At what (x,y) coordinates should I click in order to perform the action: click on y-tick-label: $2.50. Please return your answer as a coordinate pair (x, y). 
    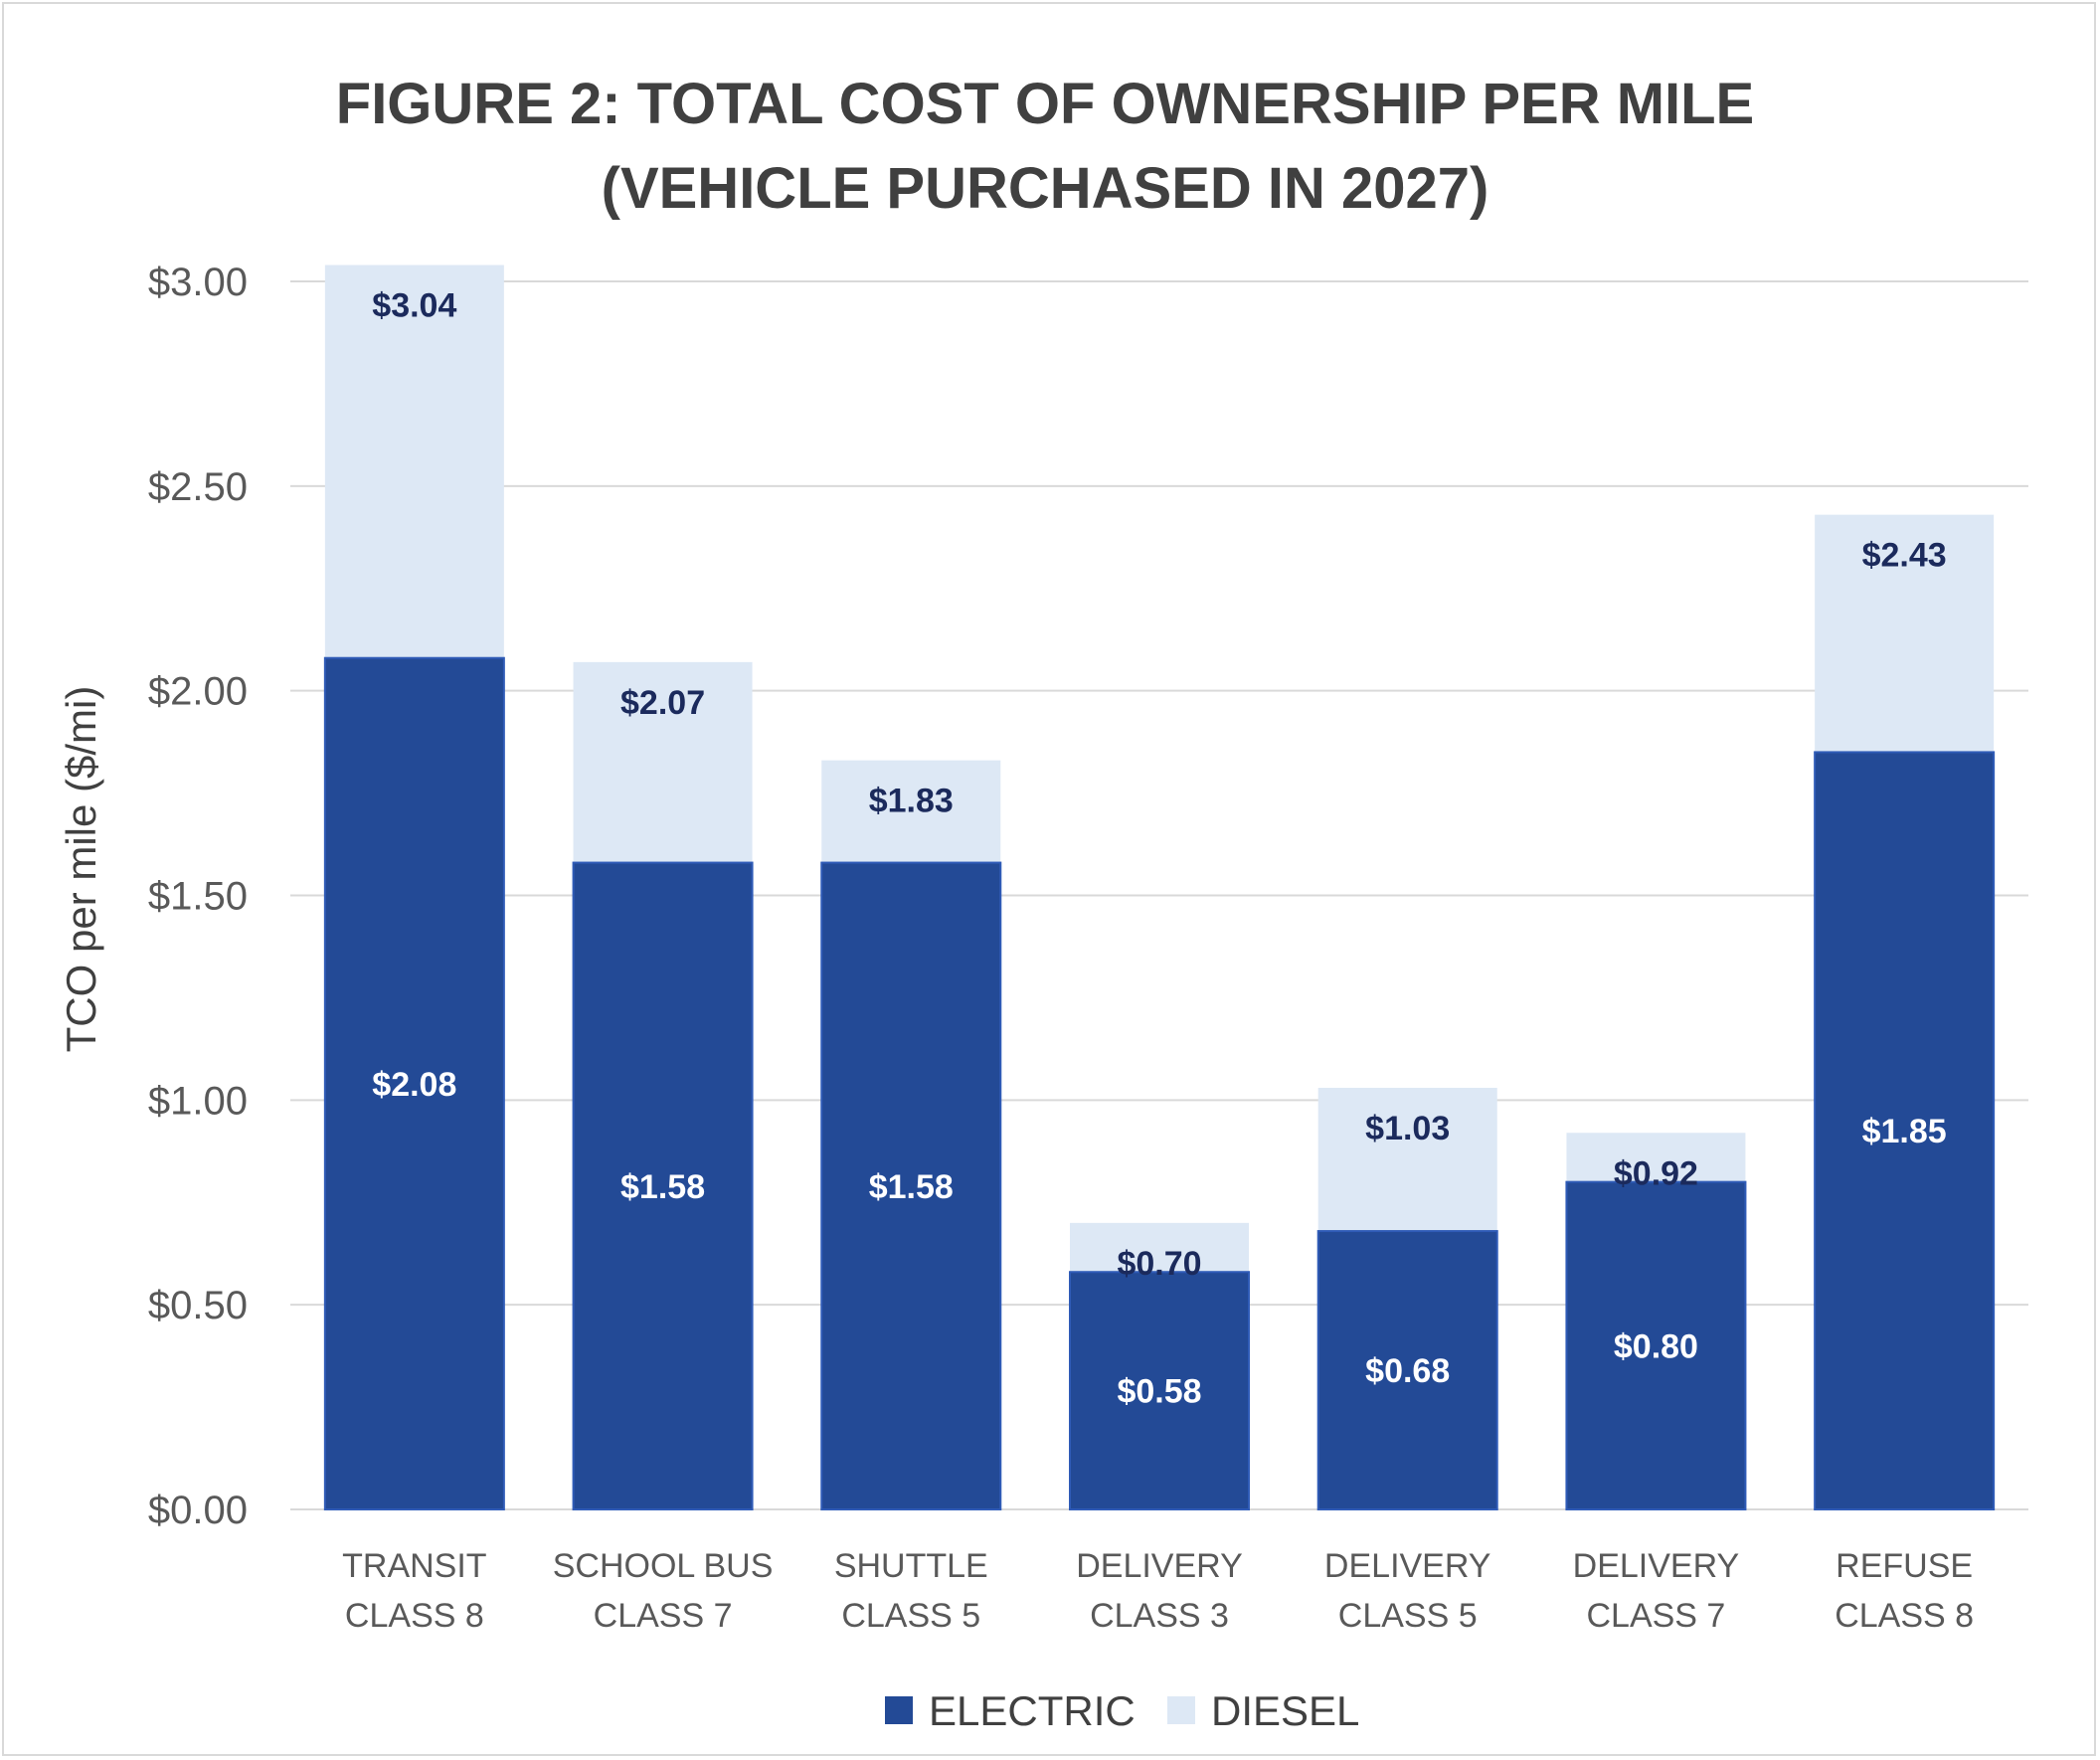
    Looking at the image, I should click on (198, 487).